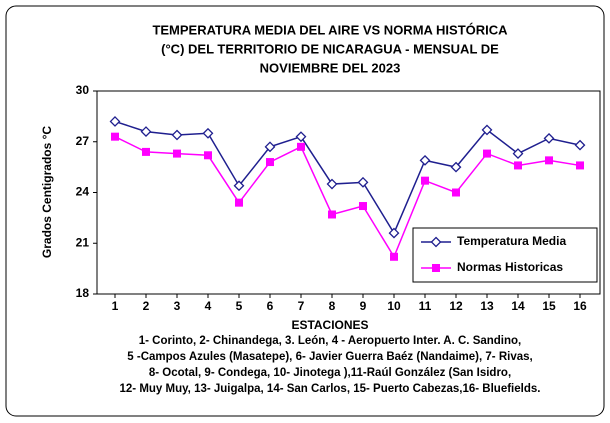  I want to click on x-tick-label: 8, so click(332, 306).